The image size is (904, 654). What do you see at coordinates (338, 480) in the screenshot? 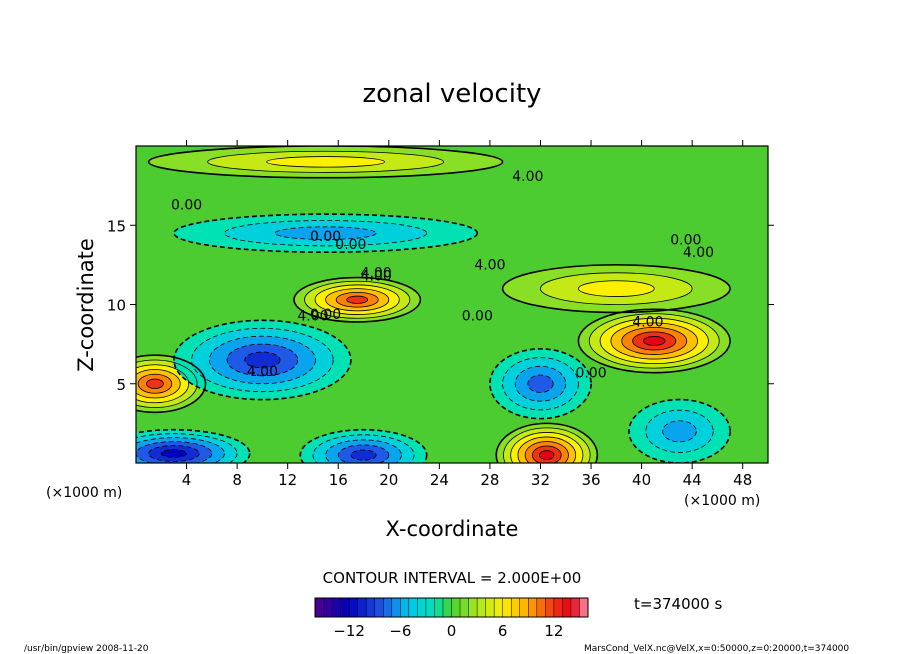
I see `x-tick-label: 16` at bounding box center [338, 480].